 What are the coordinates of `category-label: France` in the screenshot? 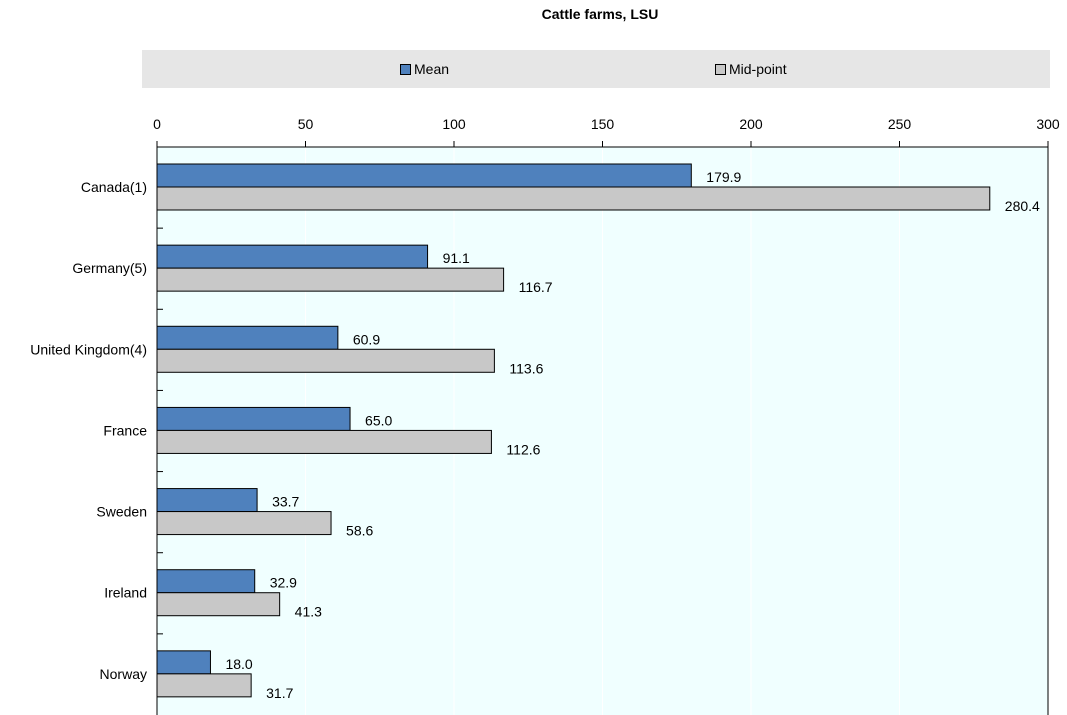 It's located at (125, 430).